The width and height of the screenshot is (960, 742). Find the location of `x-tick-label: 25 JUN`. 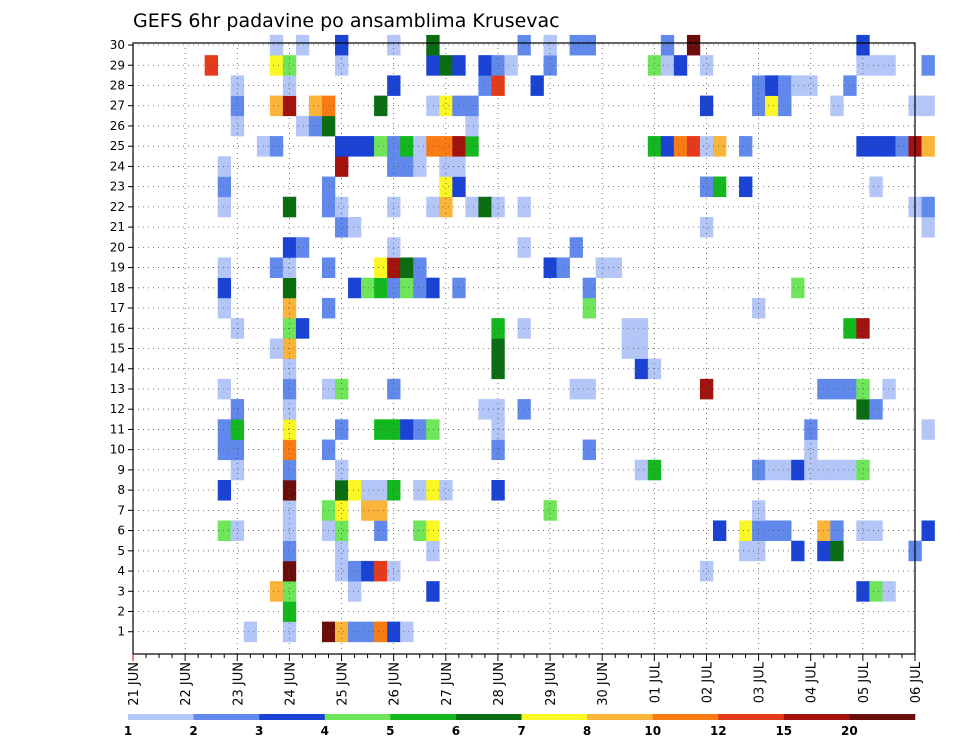

x-tick-label: 25 JUN is located at coordinates (343, 684).